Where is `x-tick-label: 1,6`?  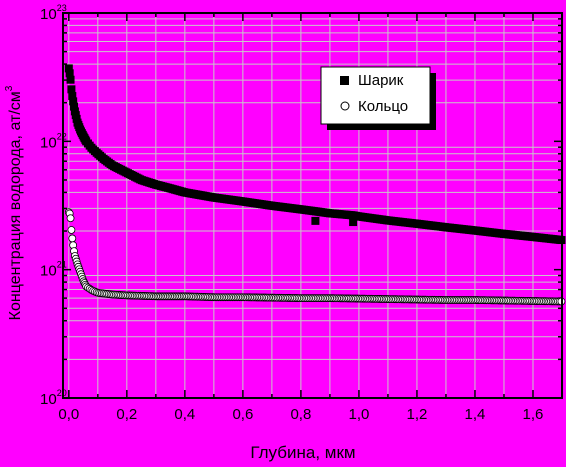 x-tick-label: 1,6 is located at coordinates (533, 414).